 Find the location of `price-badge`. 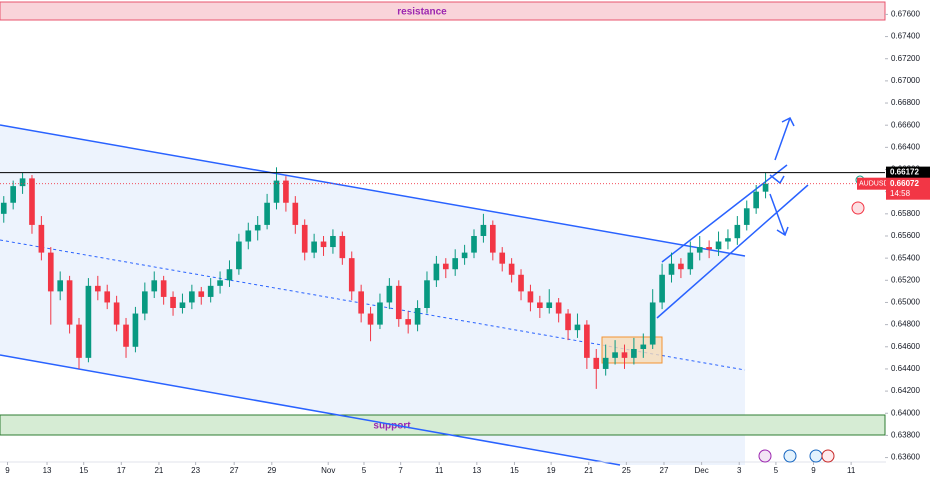

price-badge is located at coordinates (908, 188).